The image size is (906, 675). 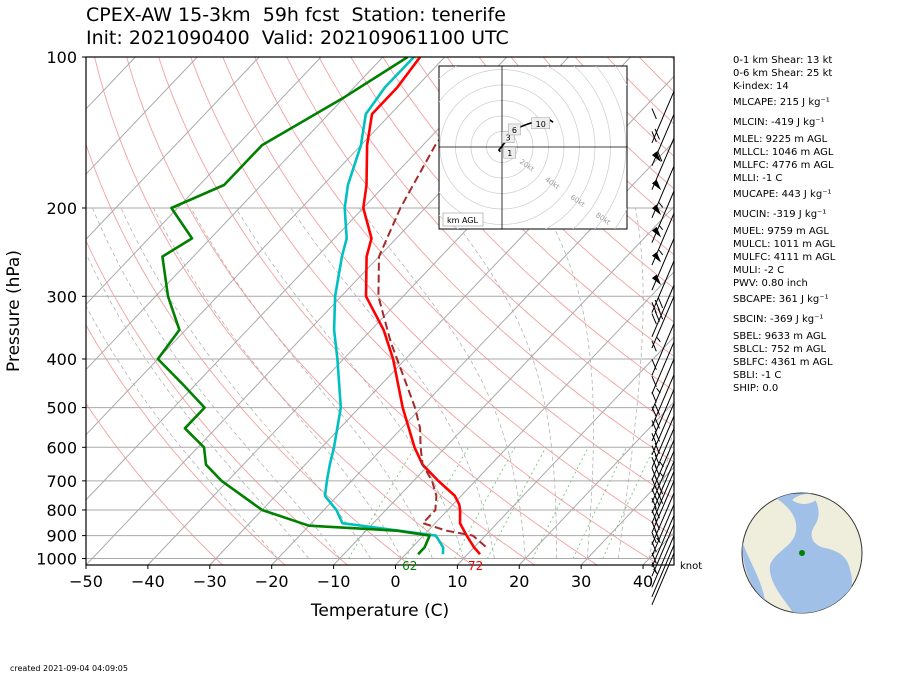 What do you see at coordinates (61, 536) in the screenshot?
I see `y-tick-label: 900` at bounding box center [61, 536].